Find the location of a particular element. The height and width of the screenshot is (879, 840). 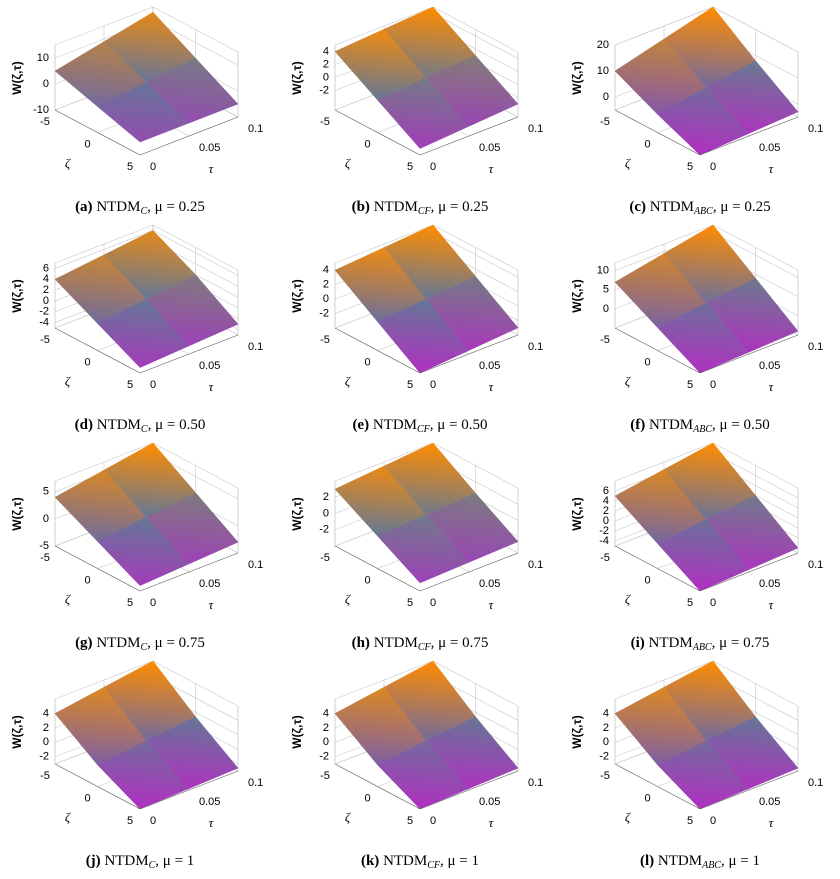

caption-label: (h) is located at coordinates (361, 643).